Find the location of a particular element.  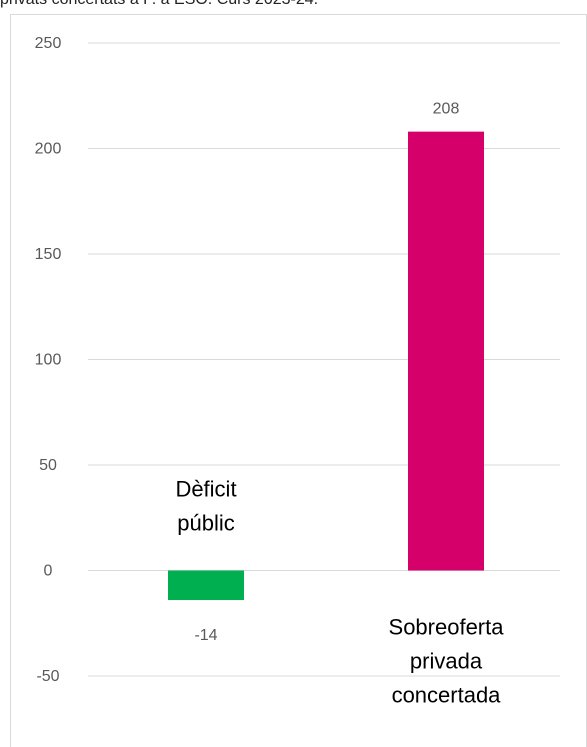

y-tick-label: 50 is located at coordinates (48, 465).